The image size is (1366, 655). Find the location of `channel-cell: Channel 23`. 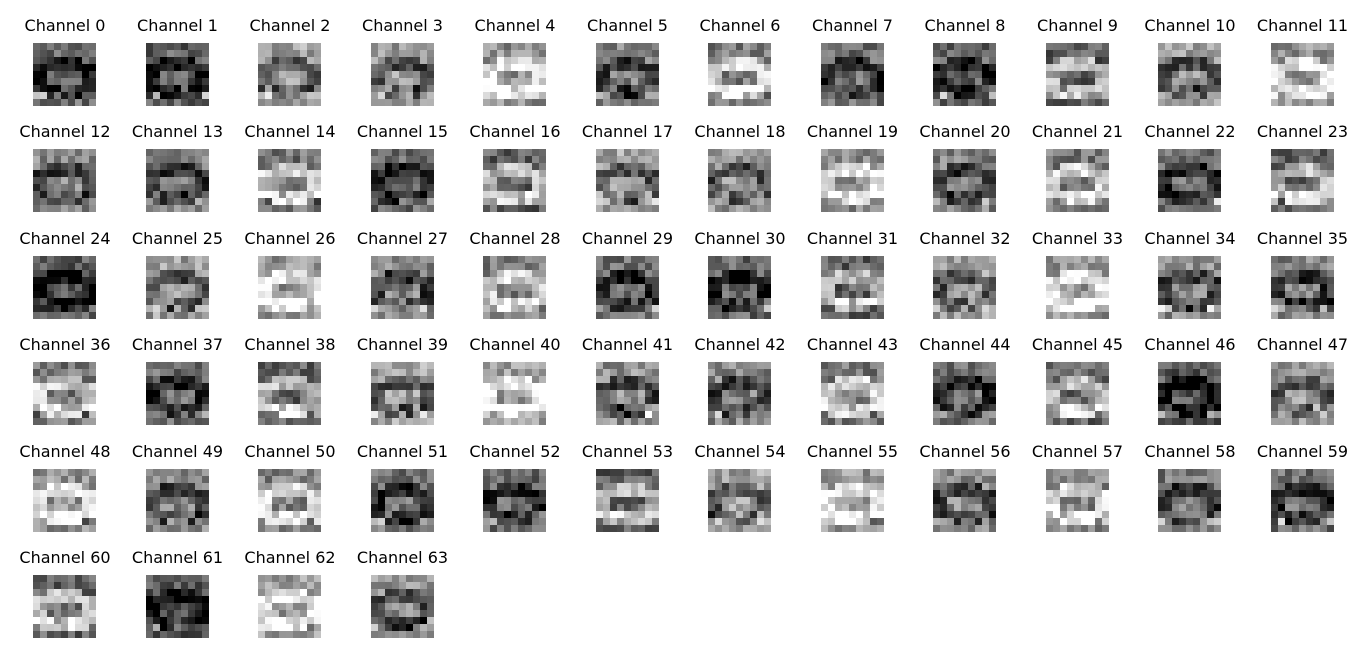

channel-cell: Channel 23 is located at coordinates (1303, 170).